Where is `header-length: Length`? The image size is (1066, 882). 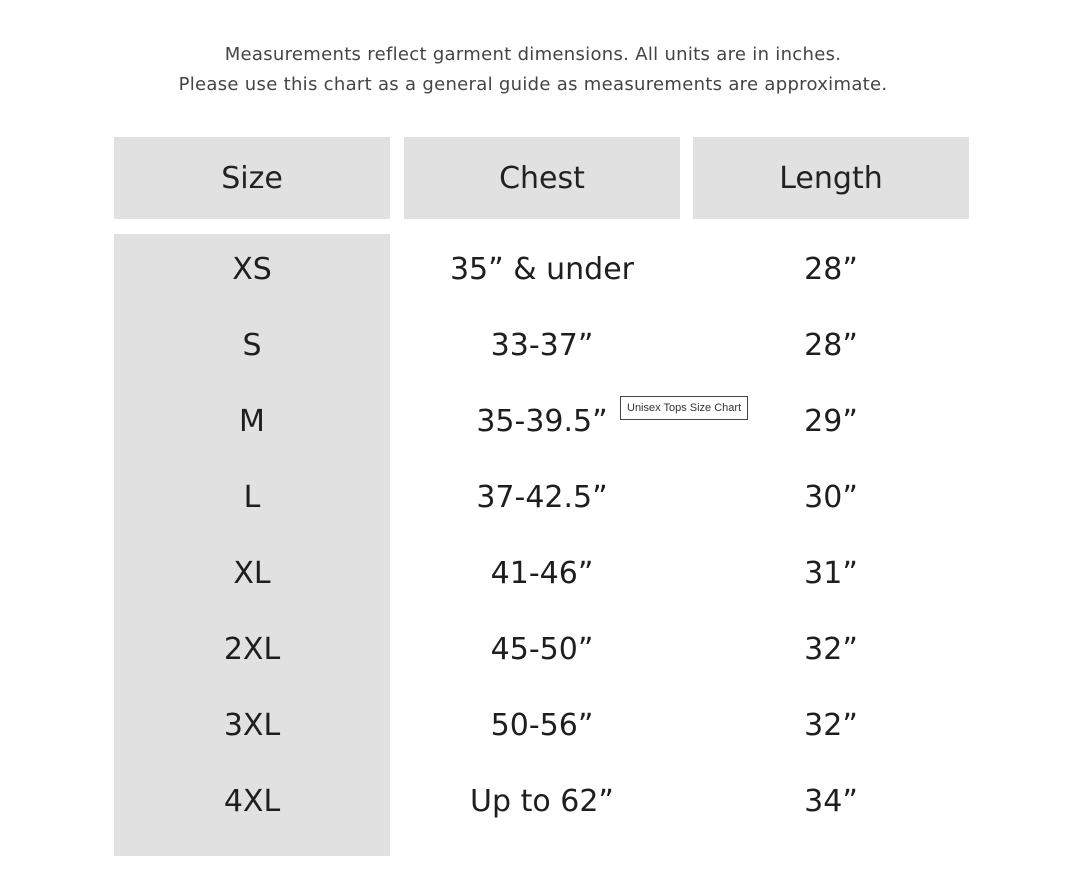
header-length: Length is located at coordinates (831, 178).